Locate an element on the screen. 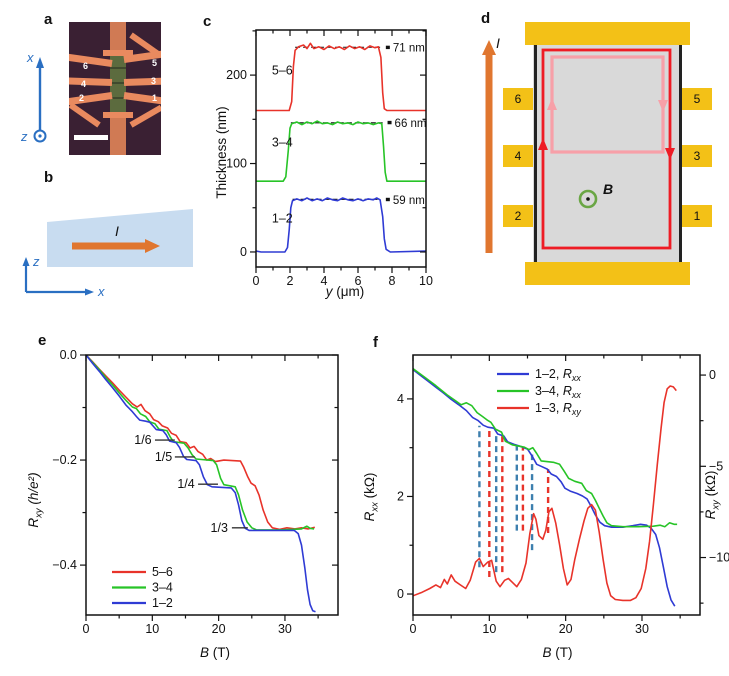  sample-slab is located at coordinates (120, 238).